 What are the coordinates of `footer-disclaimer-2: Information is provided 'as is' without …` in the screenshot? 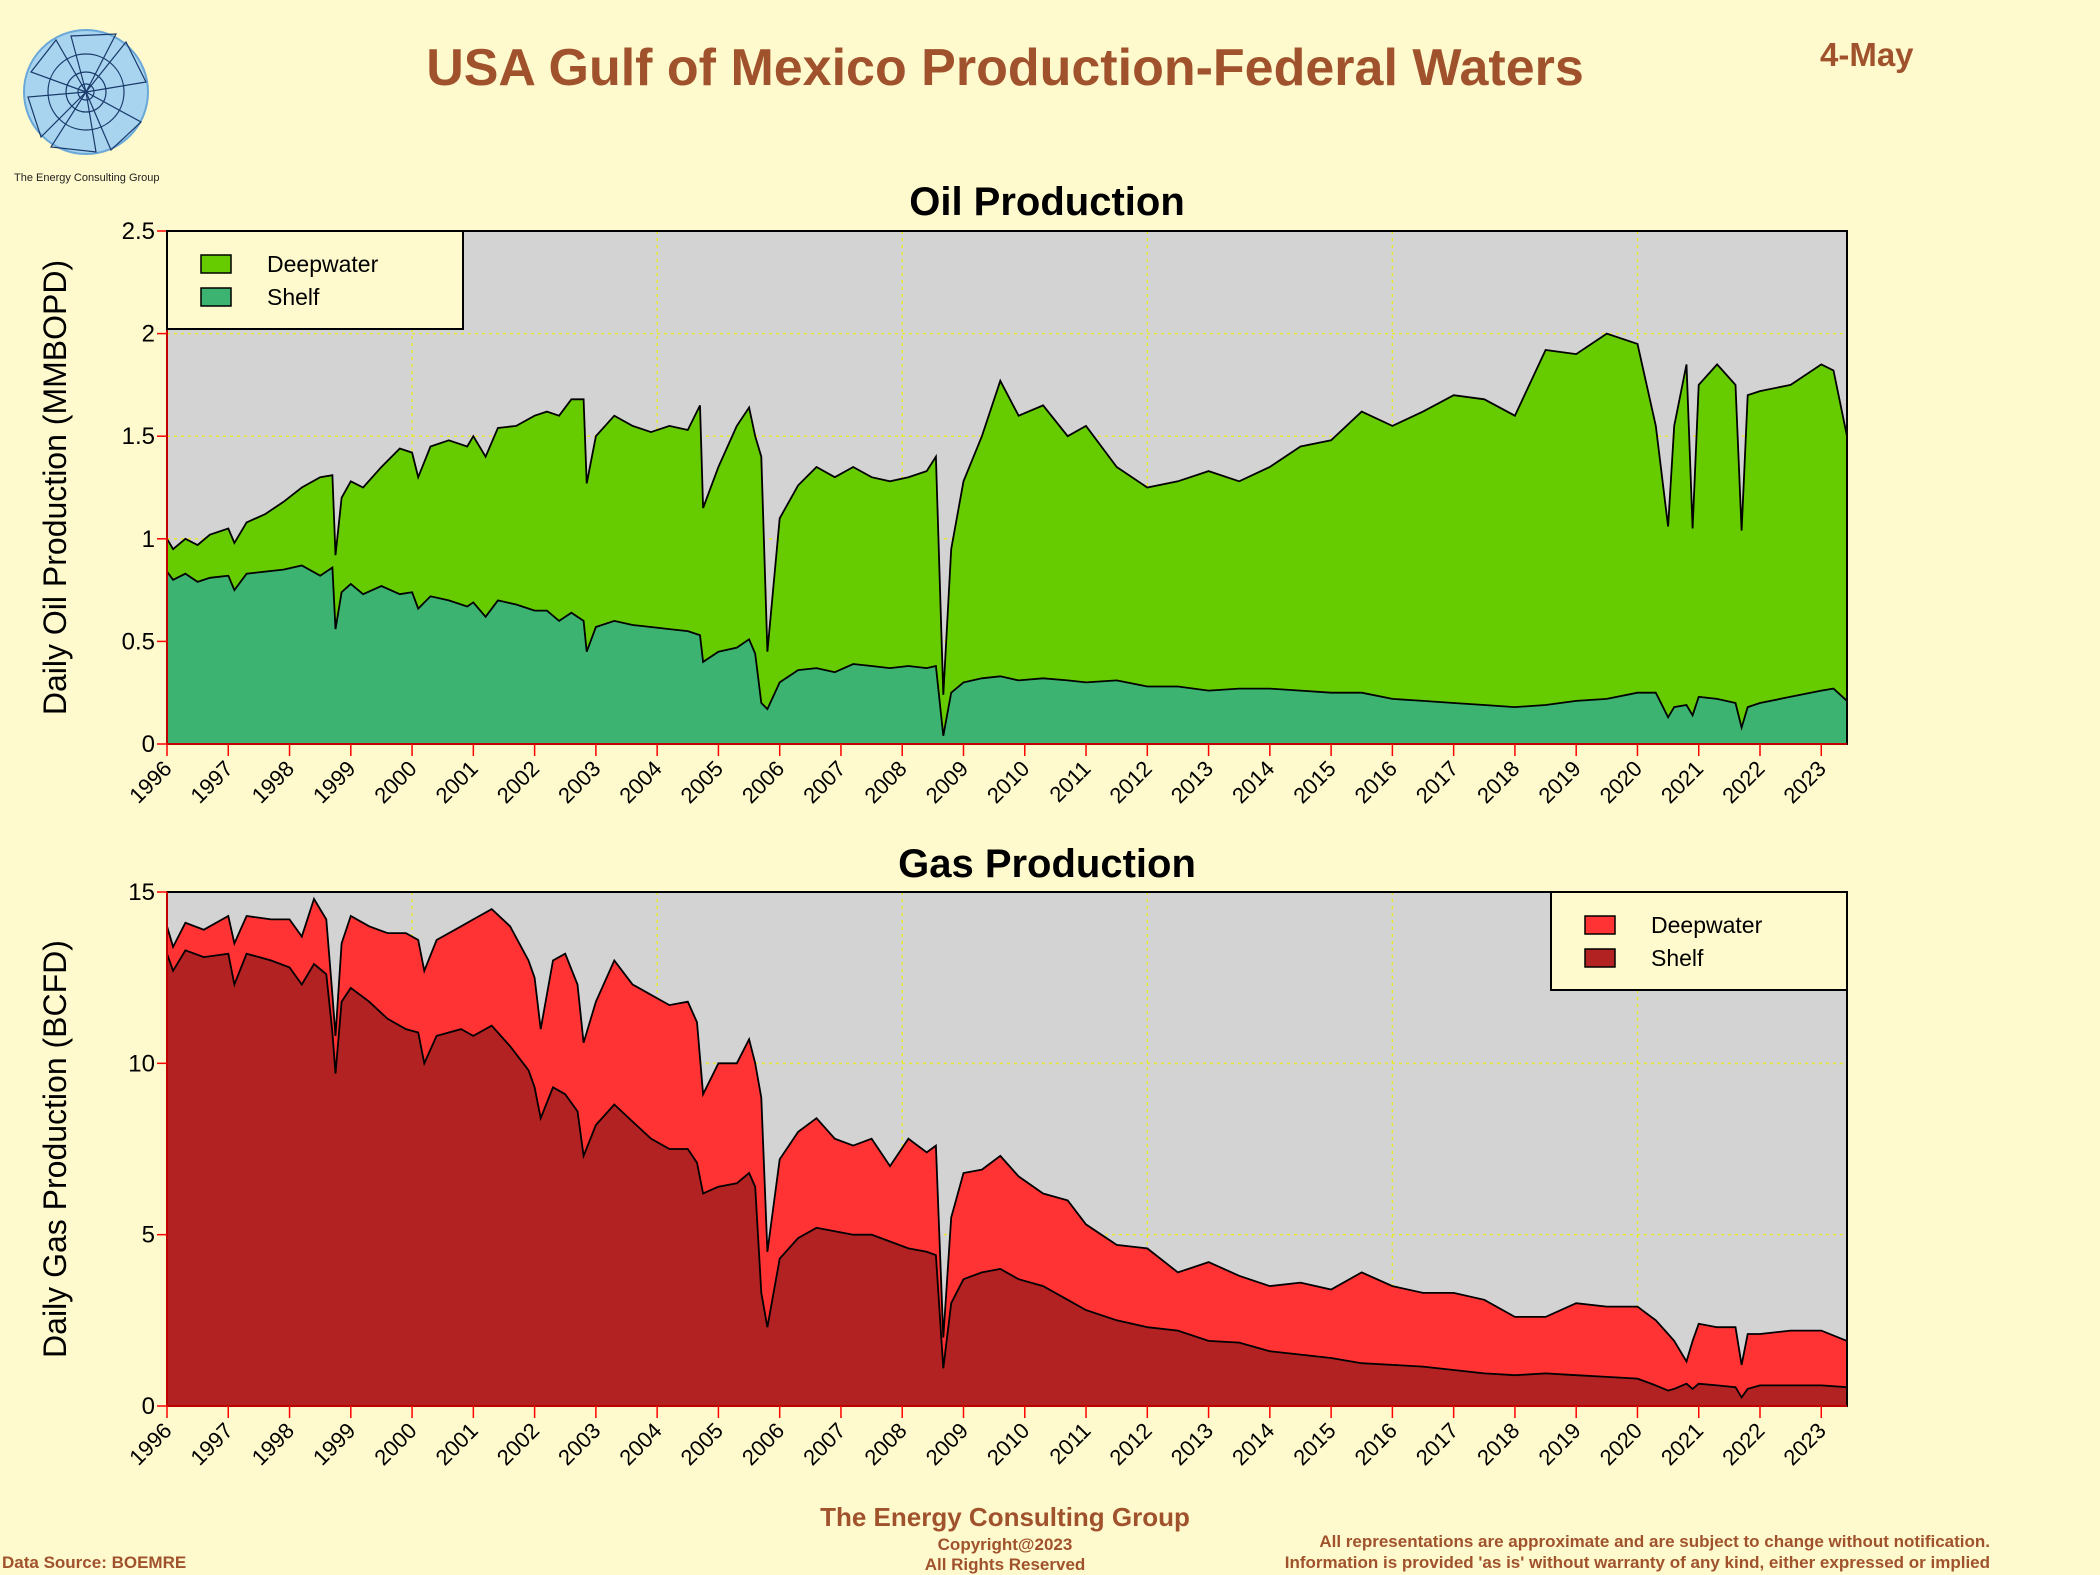 It's located at (1637, 1562).